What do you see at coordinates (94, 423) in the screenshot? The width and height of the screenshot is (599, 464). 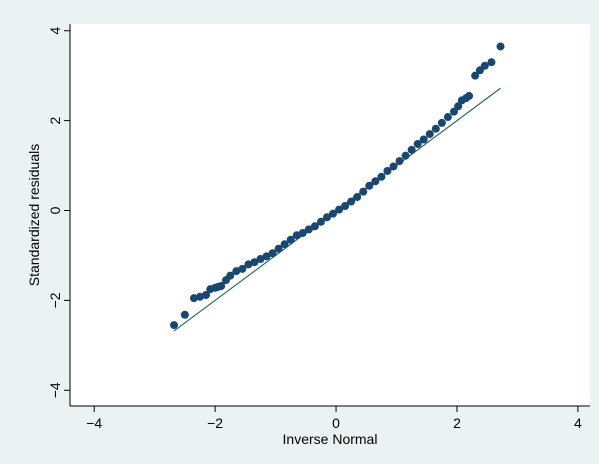 I see `x-tick-label: −4` at bounding box center [94, 423].